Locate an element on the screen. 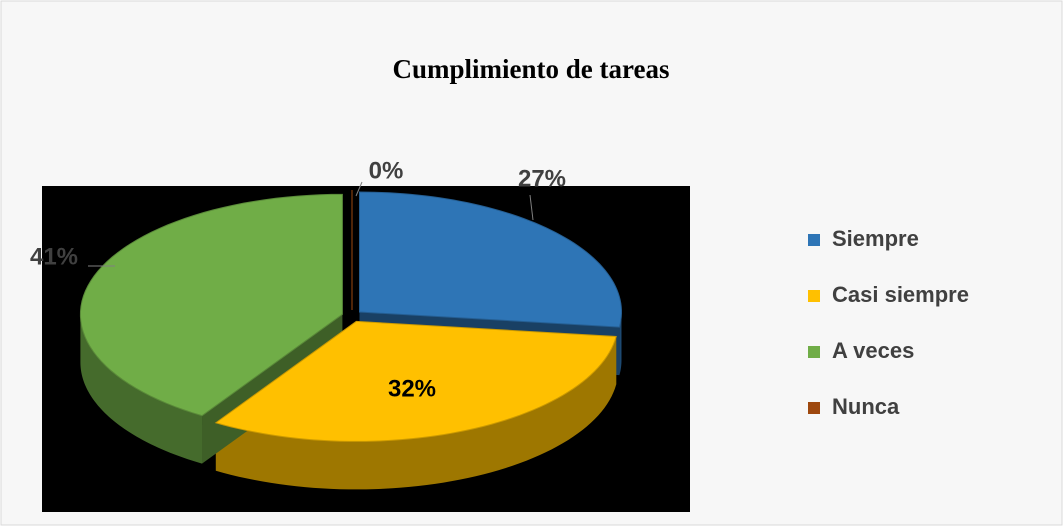 This screenshot has height=526, width=1063. data-label: 32% is located at coordinates (412, 388).